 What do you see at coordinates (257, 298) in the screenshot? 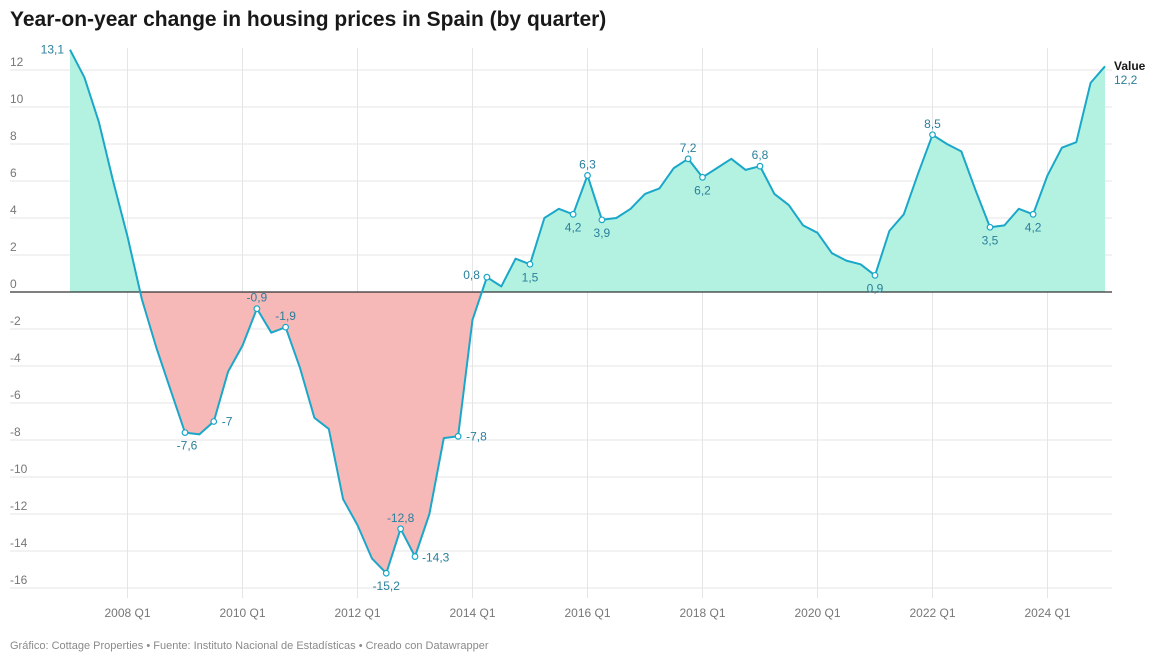
I see `data-label: -0,9` at bounding box center [257, 298].